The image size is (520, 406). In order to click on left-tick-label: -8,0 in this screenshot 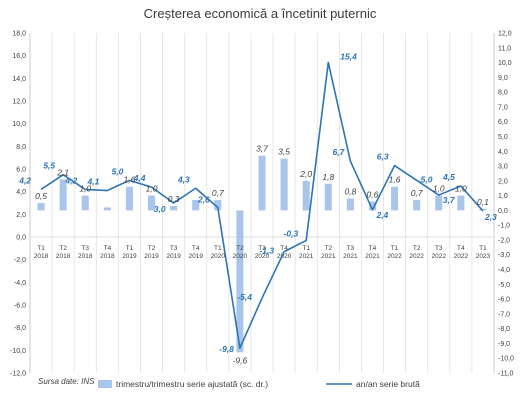, I will do `click(20, 328)`.